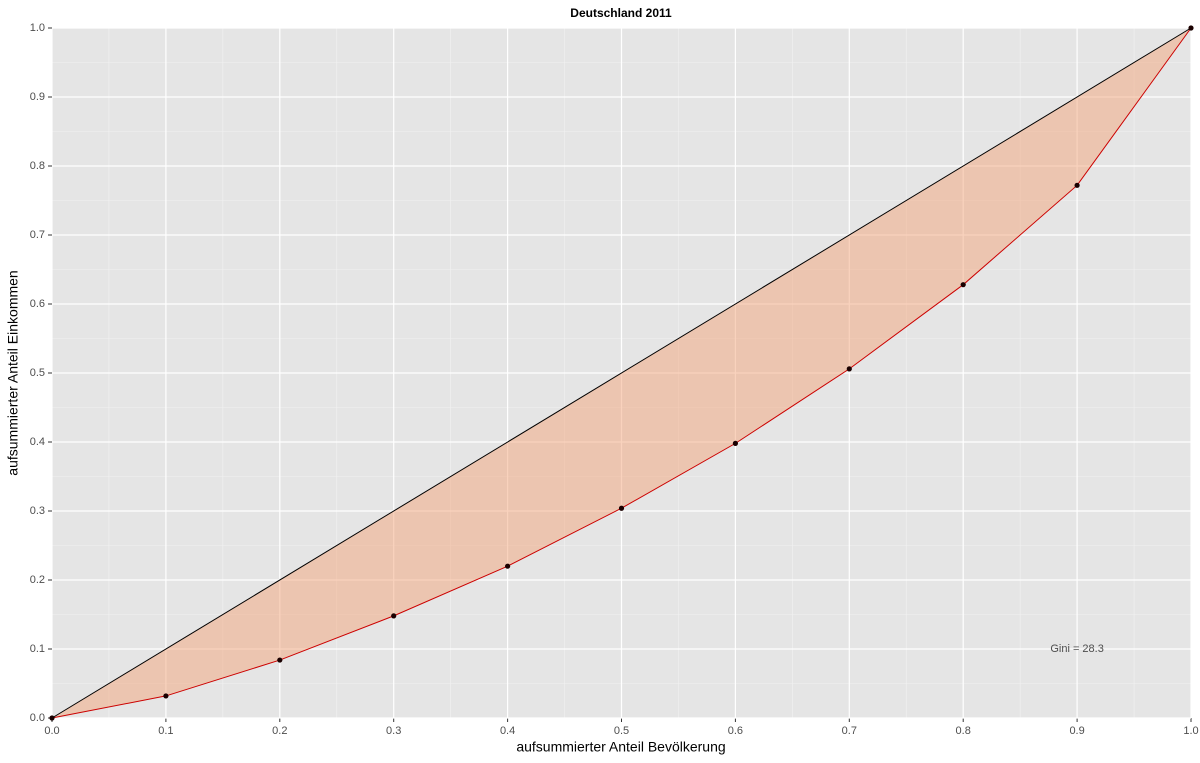 This screenshot has width=1200, height=763. Describe the element at coordinates (37, 649) in the screenshot. I see `y-tick-label: 0.1` at that location.